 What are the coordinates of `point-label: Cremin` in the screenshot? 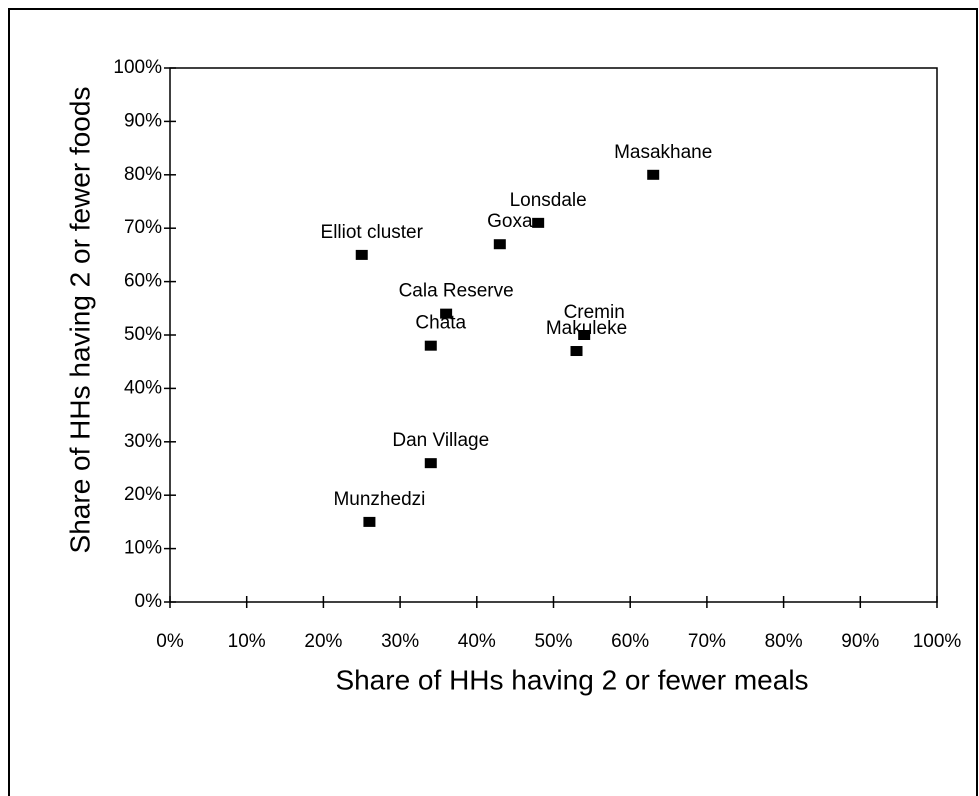 It's located at (594, 312).